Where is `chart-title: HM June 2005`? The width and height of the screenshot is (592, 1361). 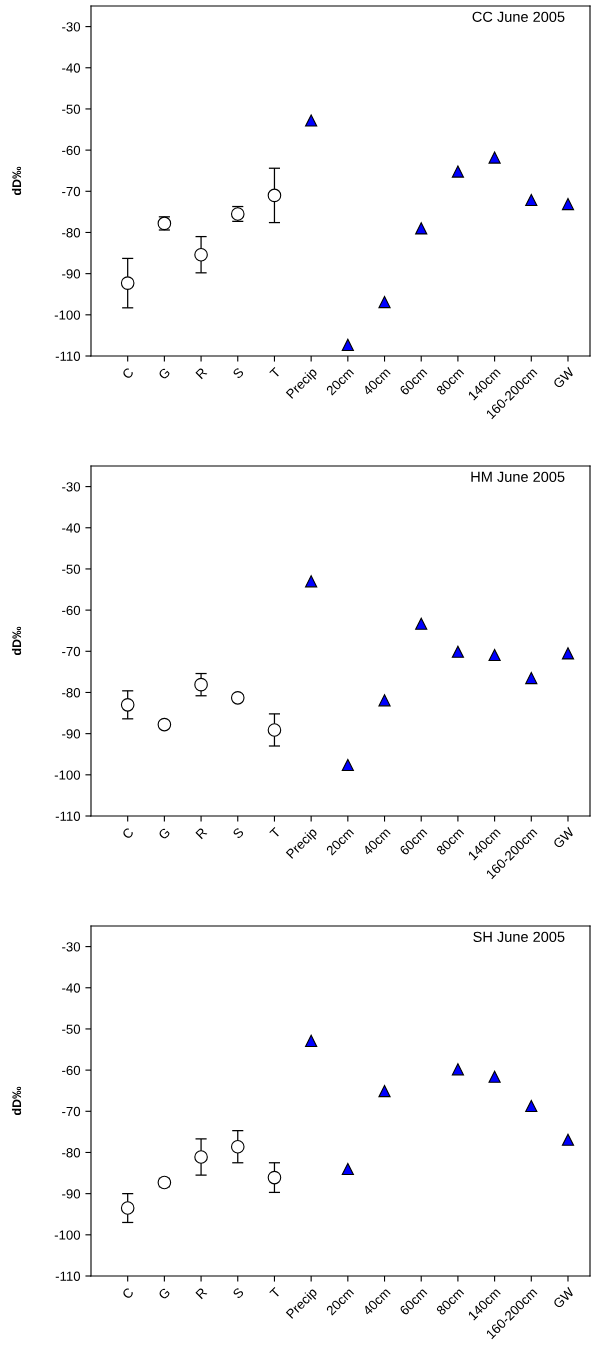
chart-title: HM June 2005 is located at coordinates (518, 476).